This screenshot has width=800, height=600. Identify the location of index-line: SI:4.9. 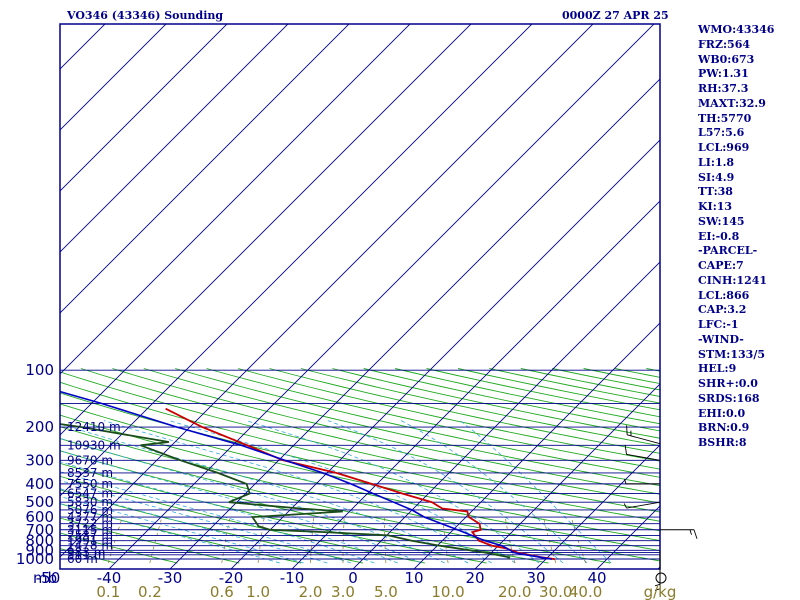
(716, 177).